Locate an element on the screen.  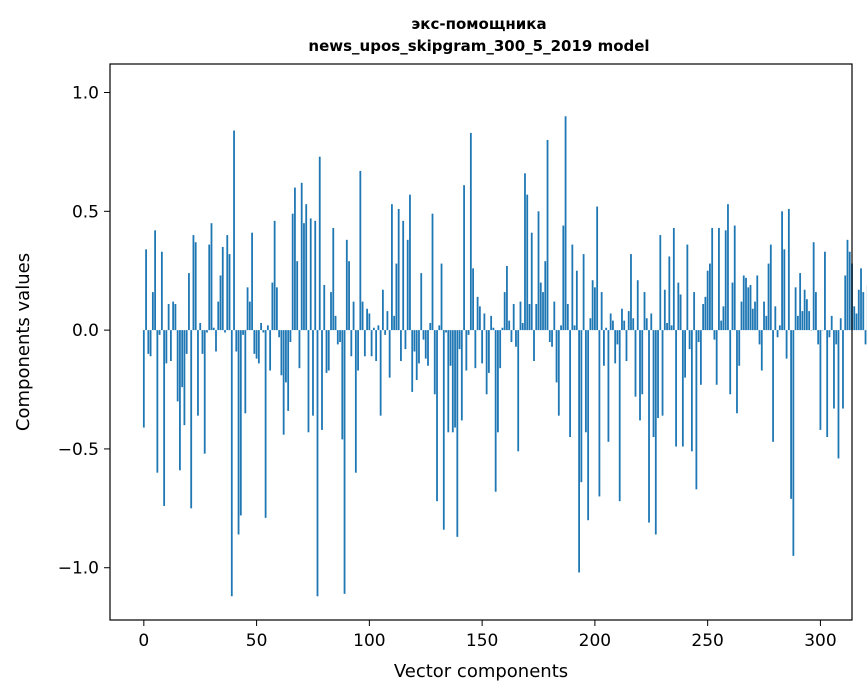
x-tick-label: 200 is located at coordinates (595, 641).